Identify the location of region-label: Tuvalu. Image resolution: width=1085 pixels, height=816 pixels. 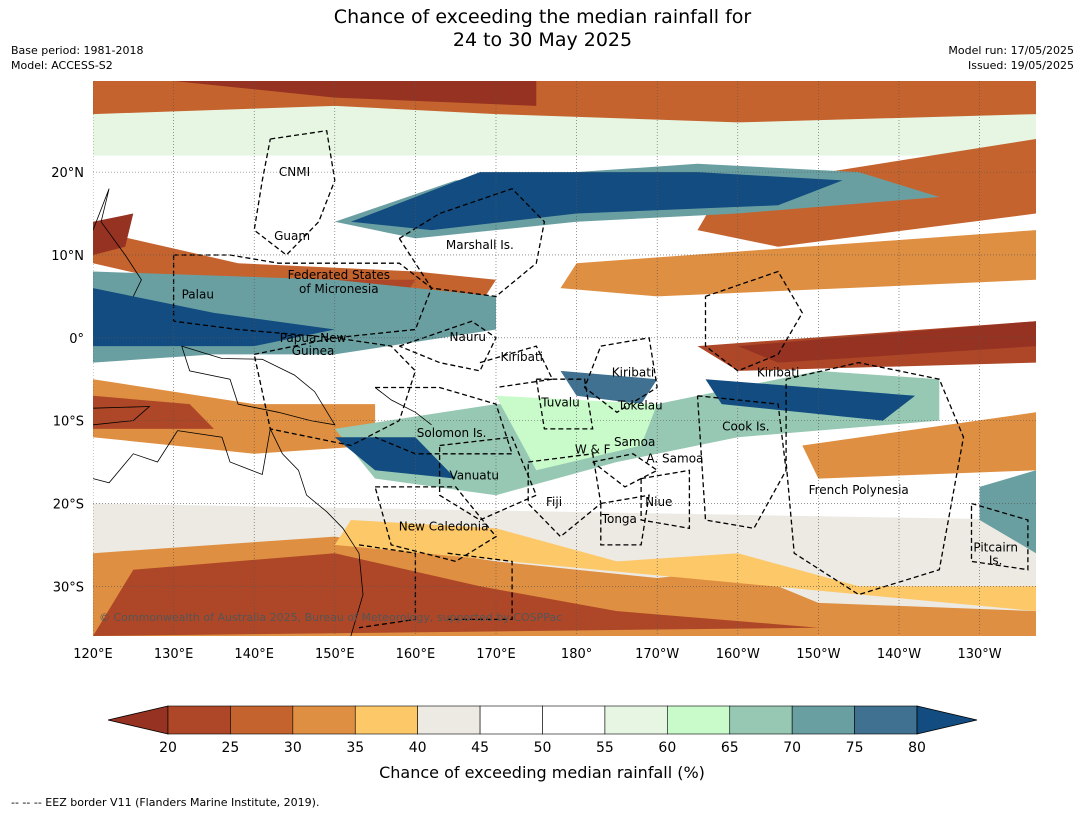
(560, 402).